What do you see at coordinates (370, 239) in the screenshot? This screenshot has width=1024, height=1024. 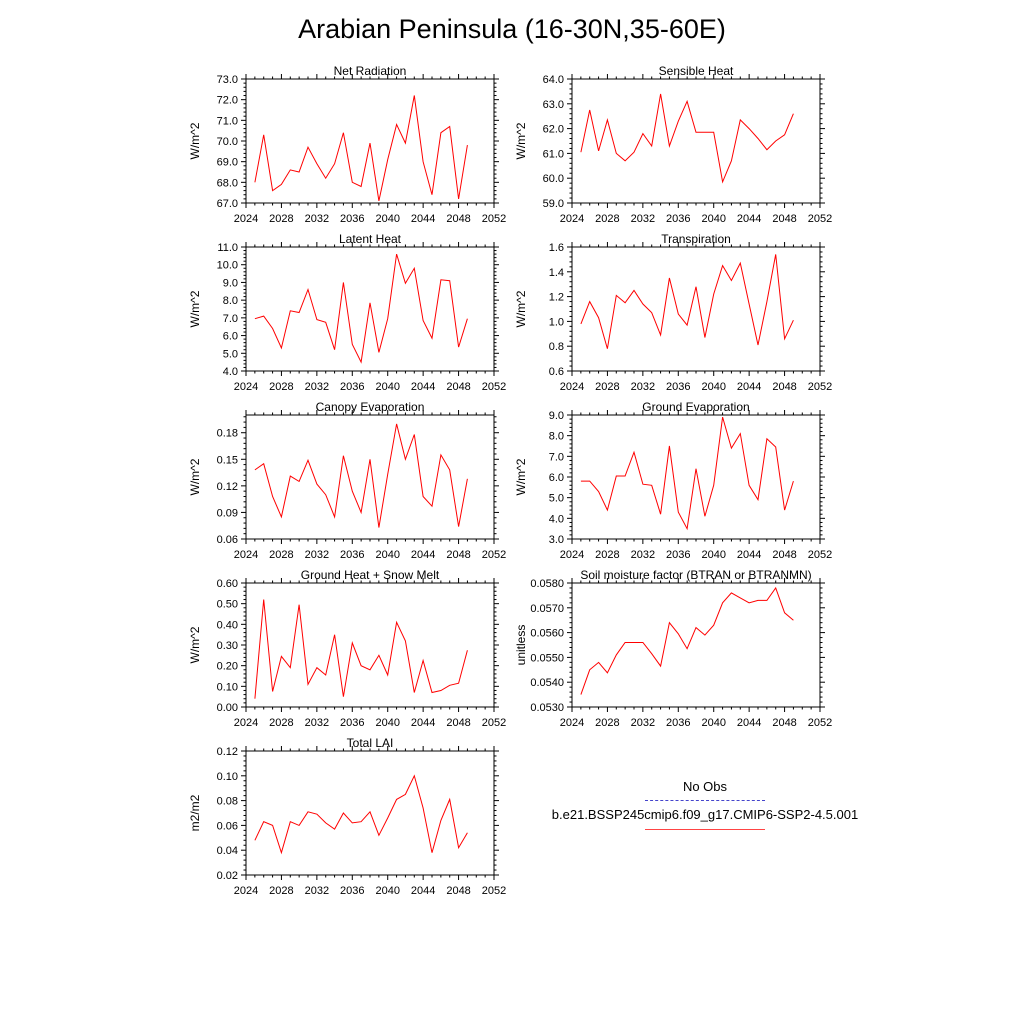 I see `chart-title: Latent Heat` at bounding box center [370, 239].